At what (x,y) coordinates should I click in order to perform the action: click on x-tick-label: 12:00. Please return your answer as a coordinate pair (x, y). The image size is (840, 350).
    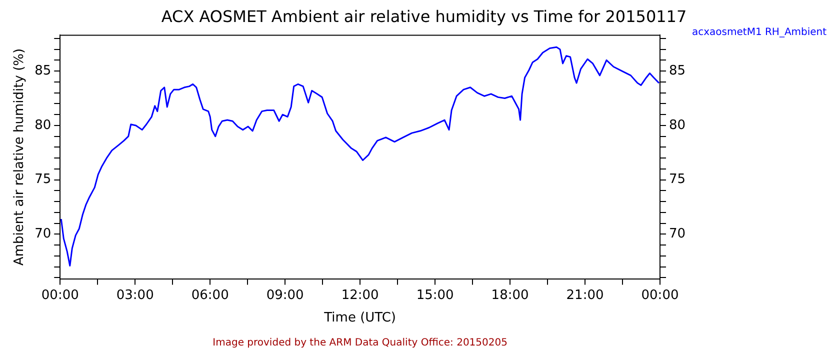
    Looking at the image, I should click on (360, 295).